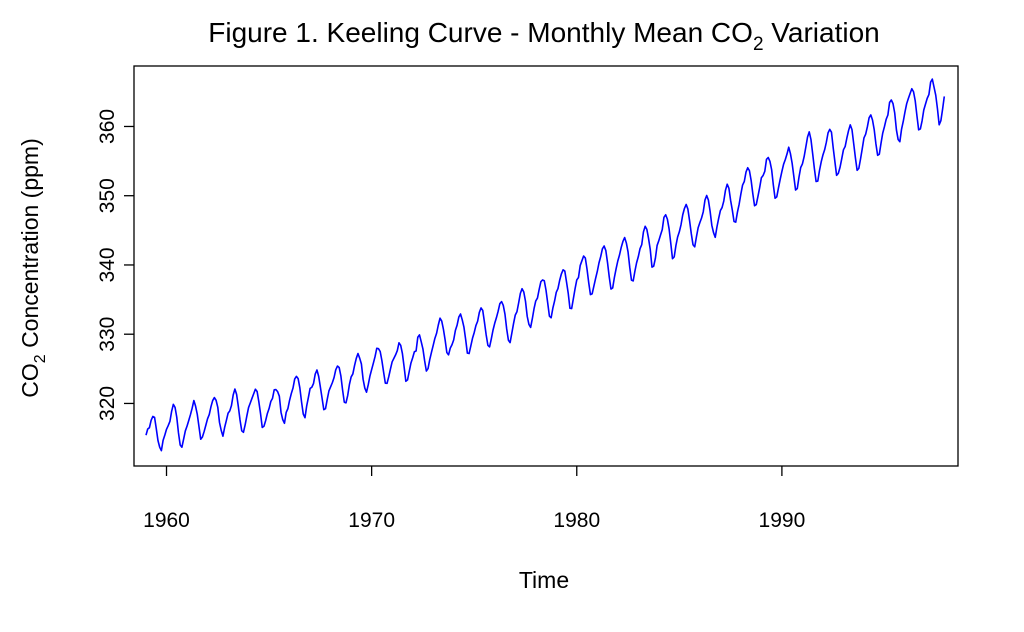  What do you see at coordinates (107, 195) in the screenshot?
I see `y-tick-label: 350` at bounding box center [107, 195].